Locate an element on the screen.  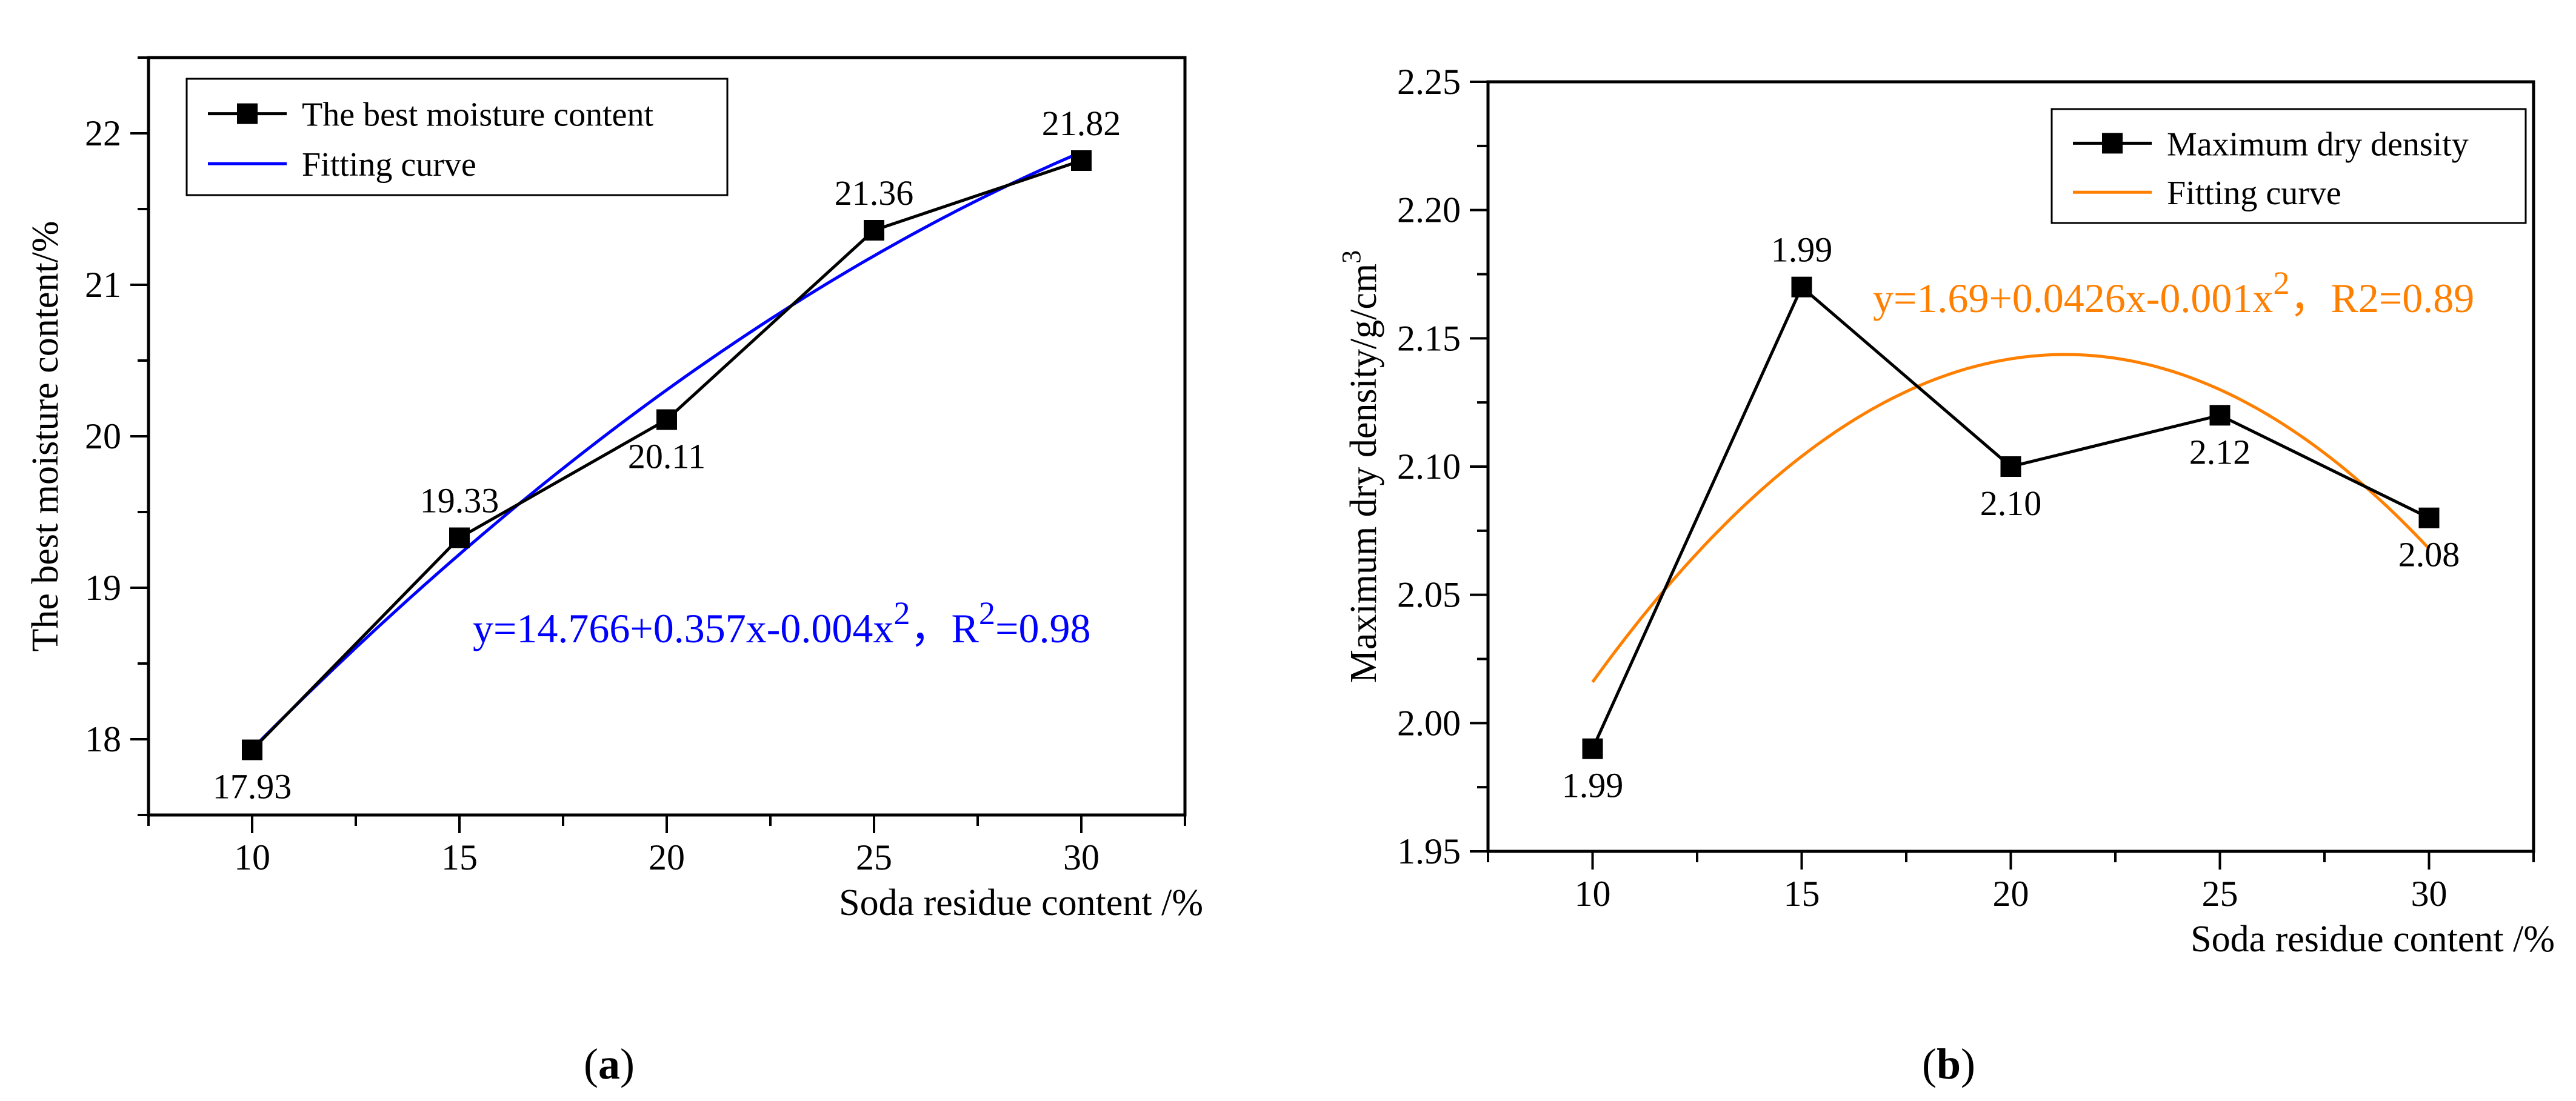
y-tick-label: 19 is located at coordinates (103, 588).